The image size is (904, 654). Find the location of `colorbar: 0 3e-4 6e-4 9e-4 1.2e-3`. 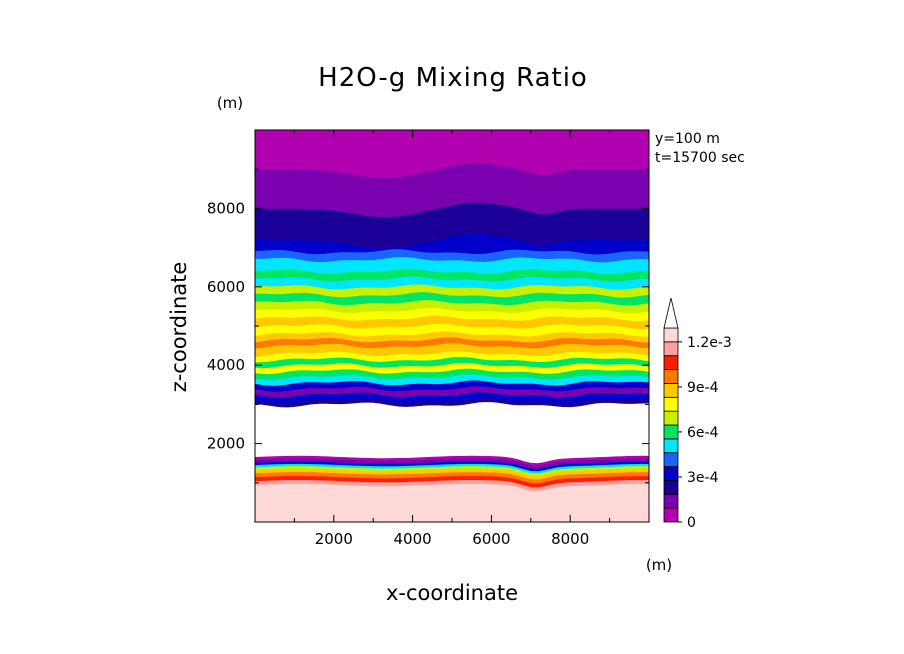

colorbar: 0 3e-4 6e-4 9e-4 1.2e-3 is located at coordinates (697, 414).